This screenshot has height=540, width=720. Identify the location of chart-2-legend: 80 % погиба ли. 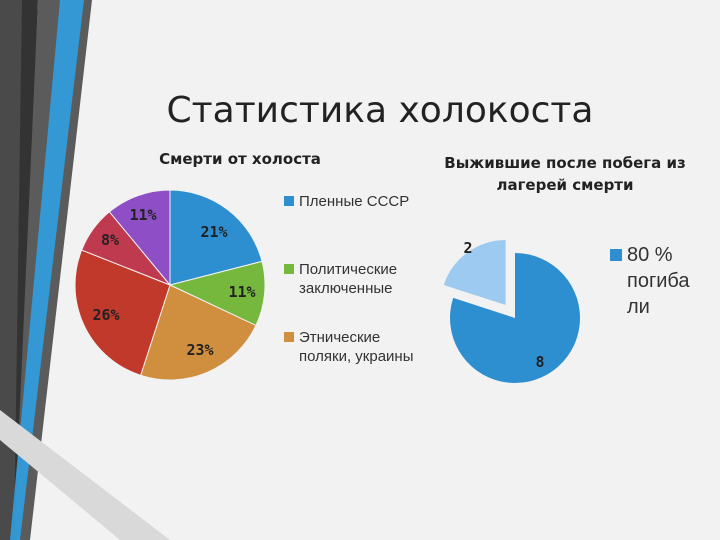
(662, 281).